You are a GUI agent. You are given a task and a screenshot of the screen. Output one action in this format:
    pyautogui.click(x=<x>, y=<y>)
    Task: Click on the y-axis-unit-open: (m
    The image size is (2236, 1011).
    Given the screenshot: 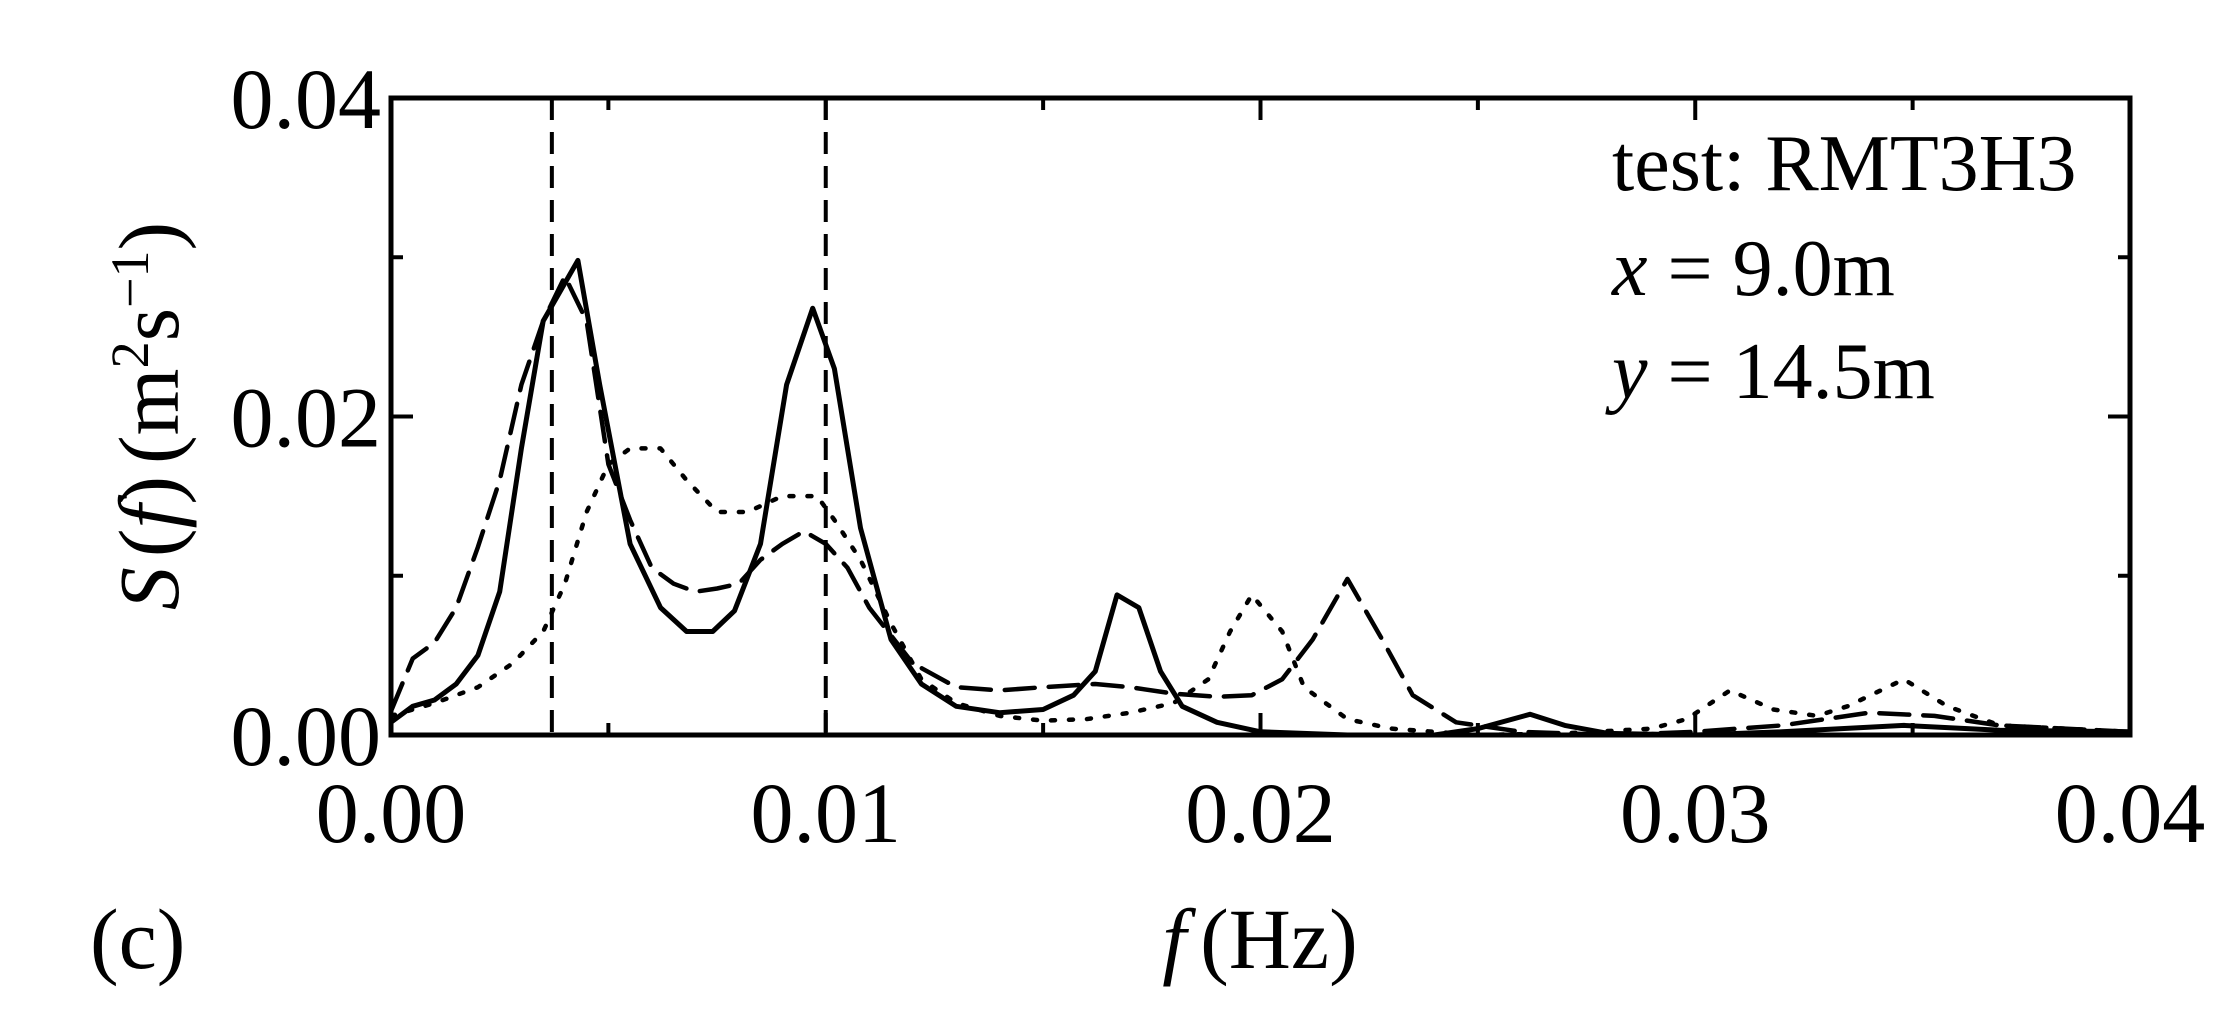 What is the action you would take?
    pyautogui.click(x=149, y=416)
    